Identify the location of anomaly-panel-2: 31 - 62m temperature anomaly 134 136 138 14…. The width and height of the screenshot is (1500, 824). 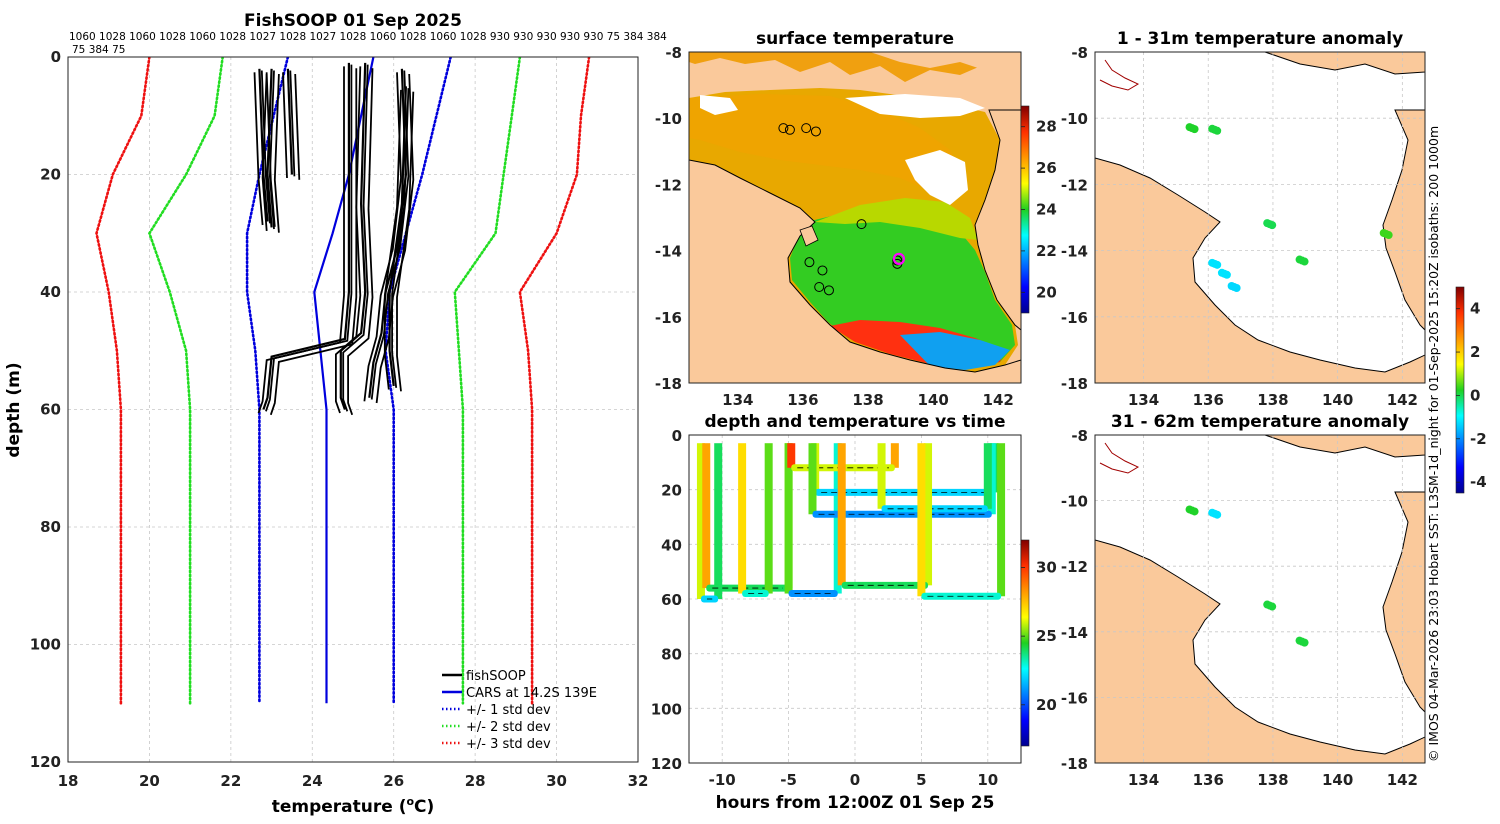
(1243, 600).